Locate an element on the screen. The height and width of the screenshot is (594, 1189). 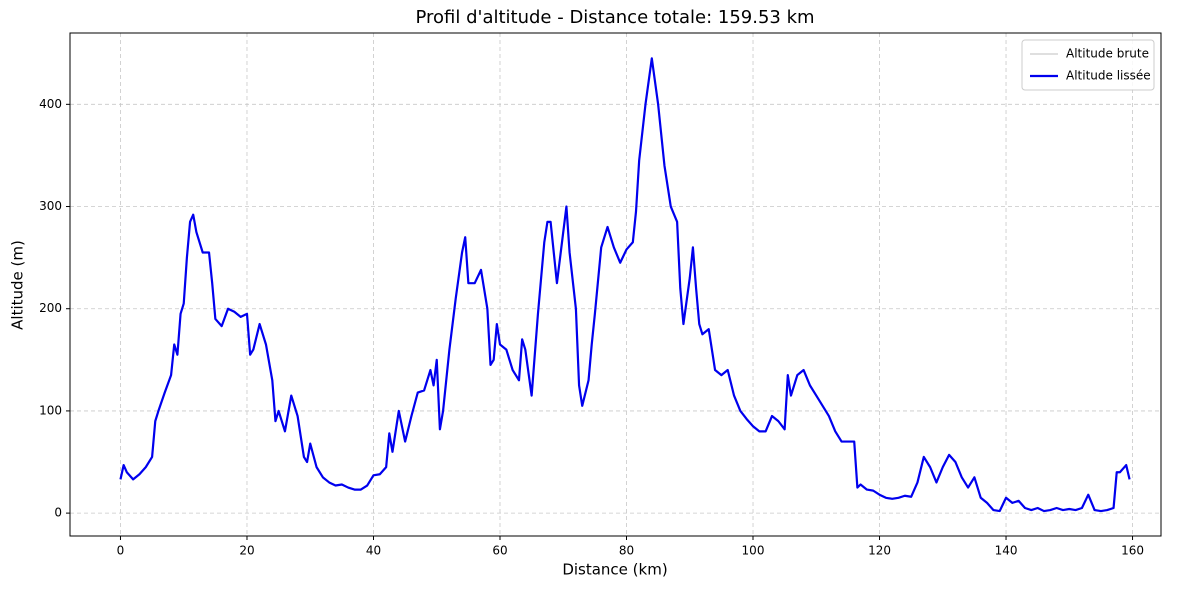
x-tick-label: 160 is located at coordinates (1132, 551).